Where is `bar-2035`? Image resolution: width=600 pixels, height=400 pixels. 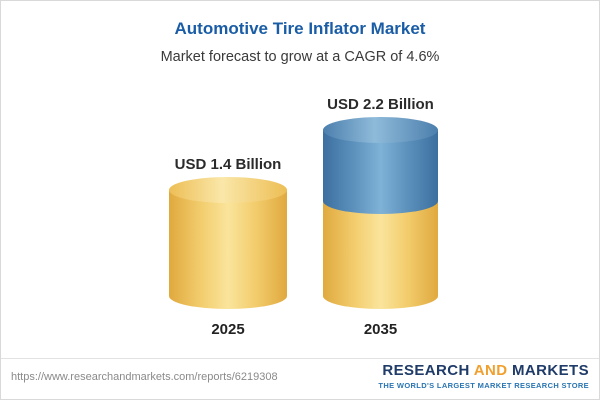
bar-2035 is located at coordinates (380, 213).